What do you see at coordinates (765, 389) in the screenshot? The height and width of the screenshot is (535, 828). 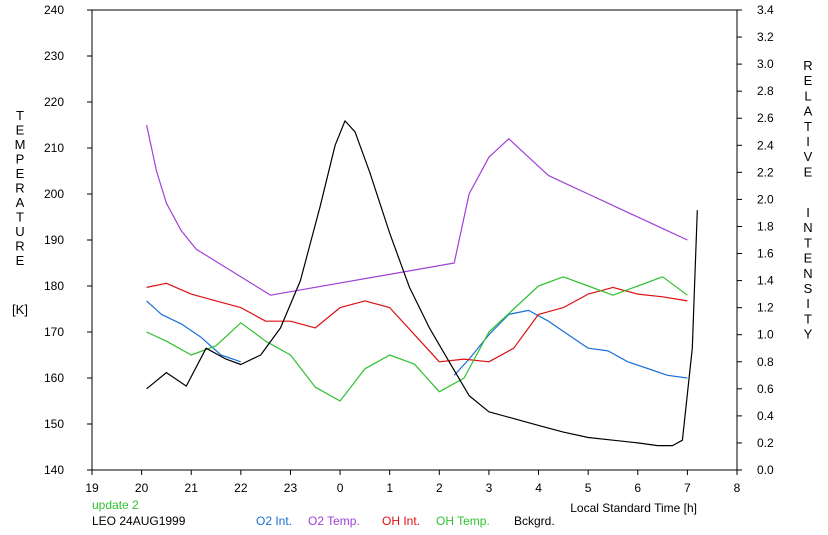 I see `right-tick-label: 0.6` at bounding box center [765, 389].